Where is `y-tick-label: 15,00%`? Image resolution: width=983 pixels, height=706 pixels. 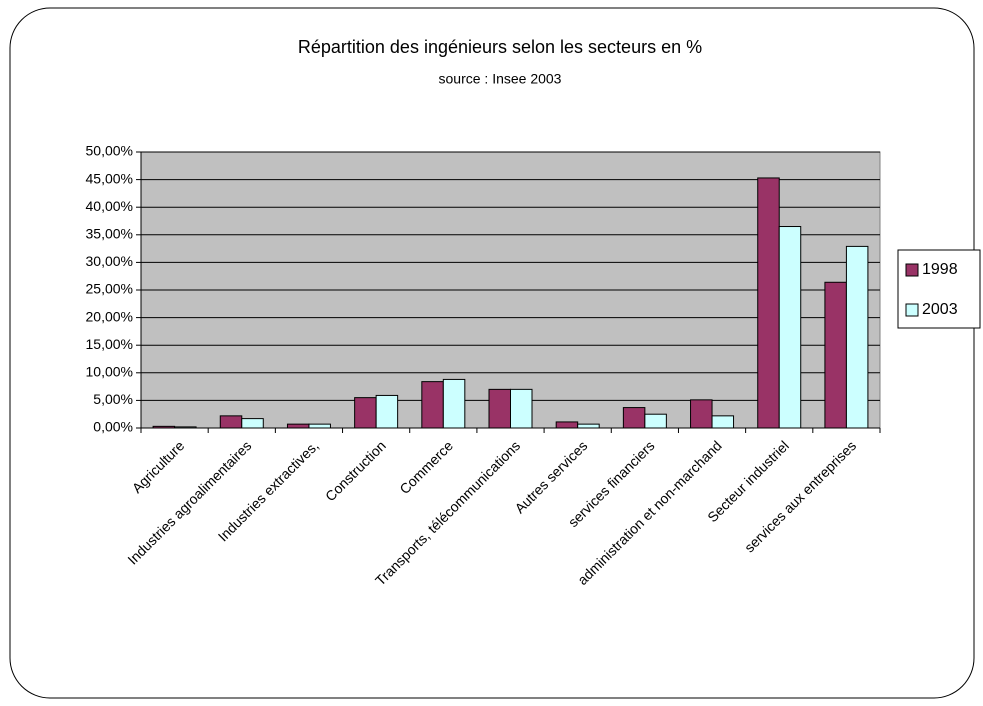
y-tick-label: 15,00% is located at coordinates (109, 344).